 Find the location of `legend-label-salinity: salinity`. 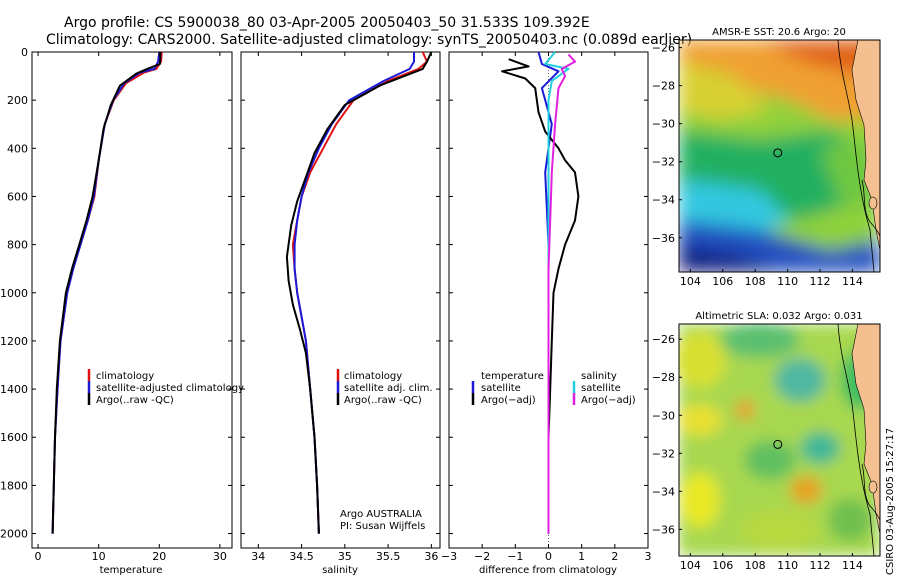

legend-label-salinity: salinity is located at coordinates (599, 376).